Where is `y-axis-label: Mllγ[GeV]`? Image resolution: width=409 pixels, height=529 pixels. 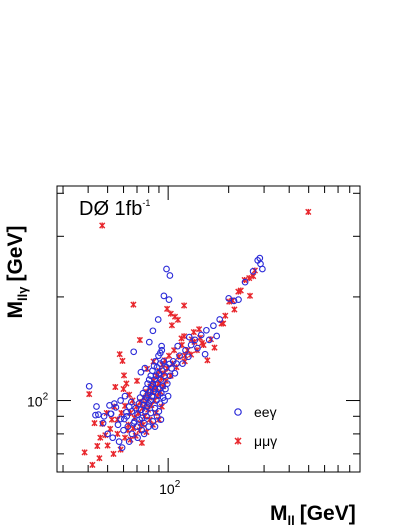
y-axis-label: Mllγ[GeV] is located at coordinates (17, 272).